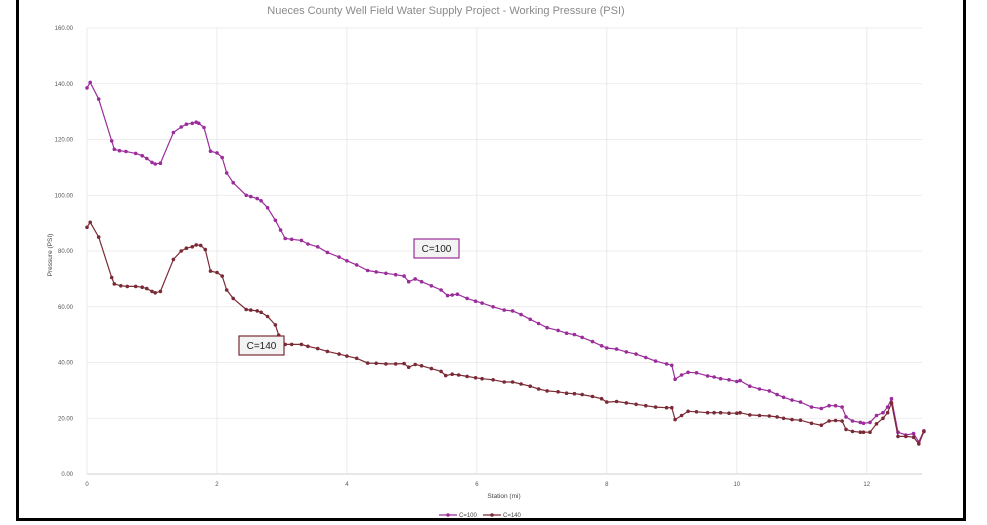 This screenshot has height=525, width=987. What do you see at coordinates (67, 475) in the screenshot?
I see `y-tick-label: 0.00` at bounding box center [67, 475].